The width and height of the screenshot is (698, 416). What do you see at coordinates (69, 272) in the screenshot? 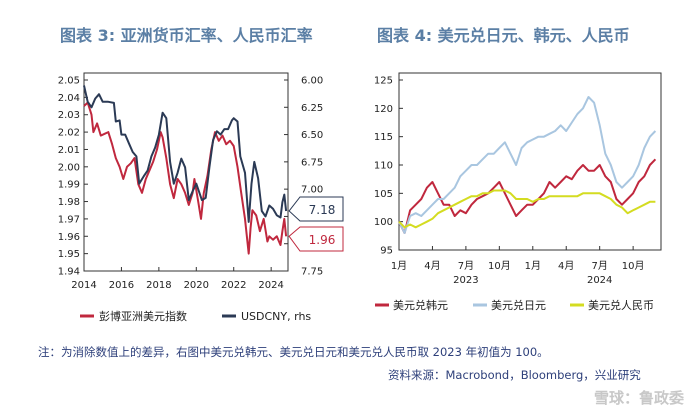
I see `chart1-left-tick-label: 1.94` at bounding box center [69, 272].